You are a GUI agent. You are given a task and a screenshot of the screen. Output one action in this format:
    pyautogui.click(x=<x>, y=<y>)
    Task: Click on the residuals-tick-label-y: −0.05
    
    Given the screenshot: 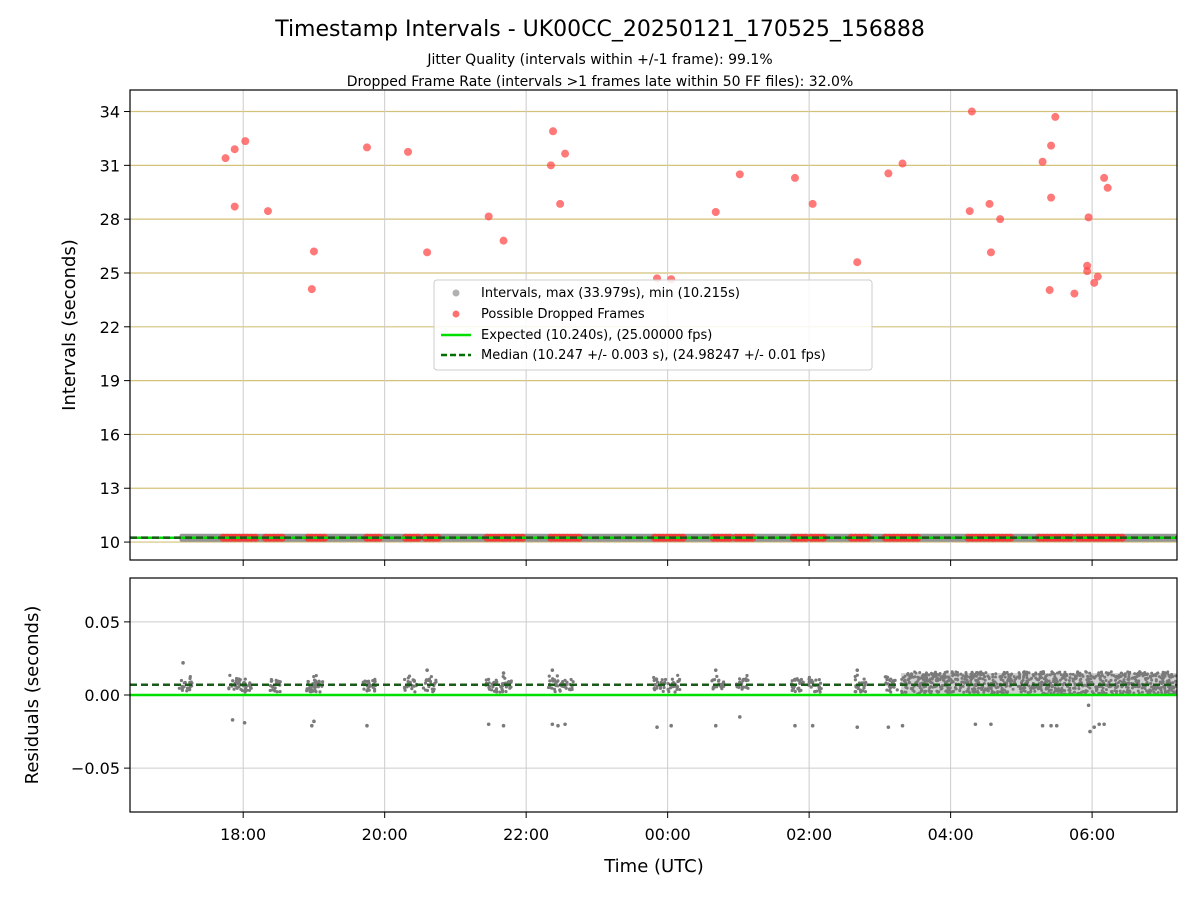 What is the action you would take?
    pyautogui.click(x=95, y=768)
    